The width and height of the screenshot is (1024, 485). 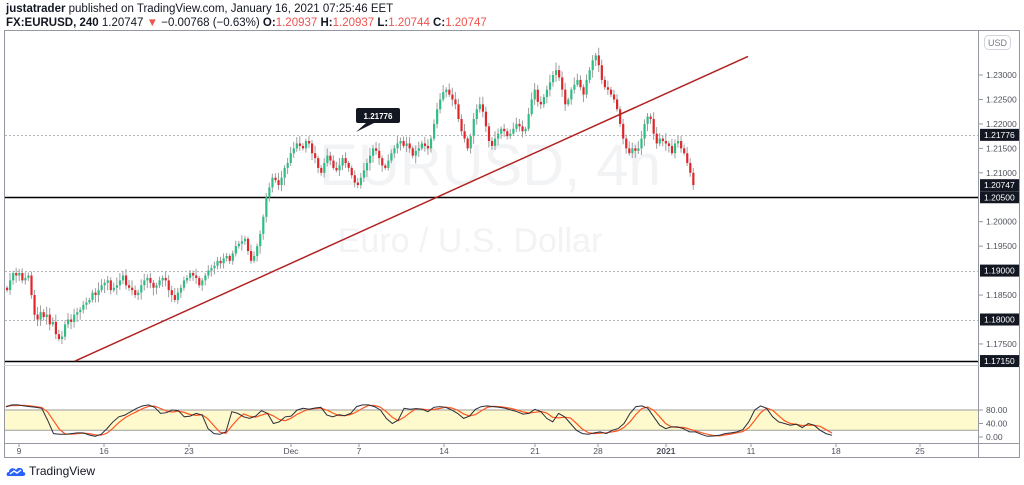 What do you see at coordinates (491, 420) in the screenshot?
I see `stochastic-oscillator` at bounding box center [491, 420].